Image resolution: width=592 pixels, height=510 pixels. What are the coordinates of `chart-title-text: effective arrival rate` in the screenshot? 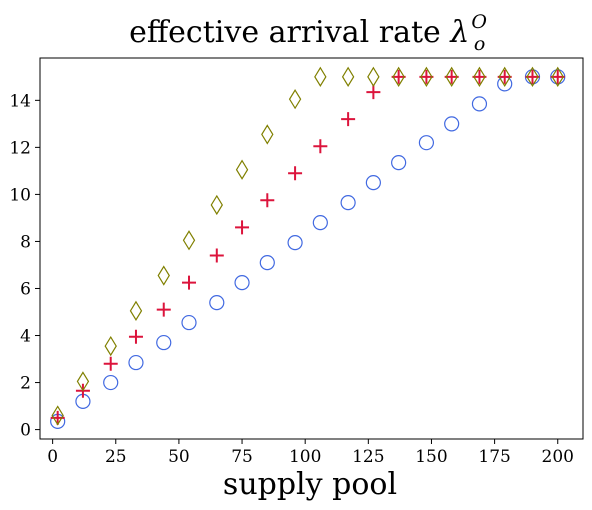 It's located at (289, 32).